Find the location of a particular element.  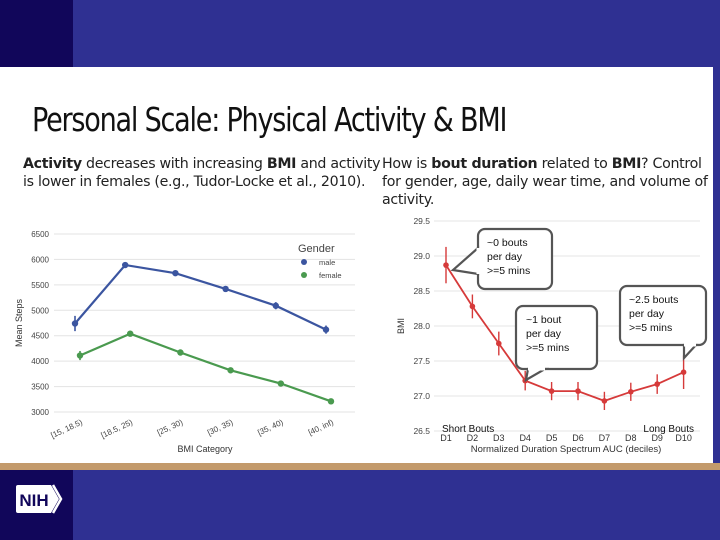

callout-text: ~1 bout is located at coordinates (543, 320).